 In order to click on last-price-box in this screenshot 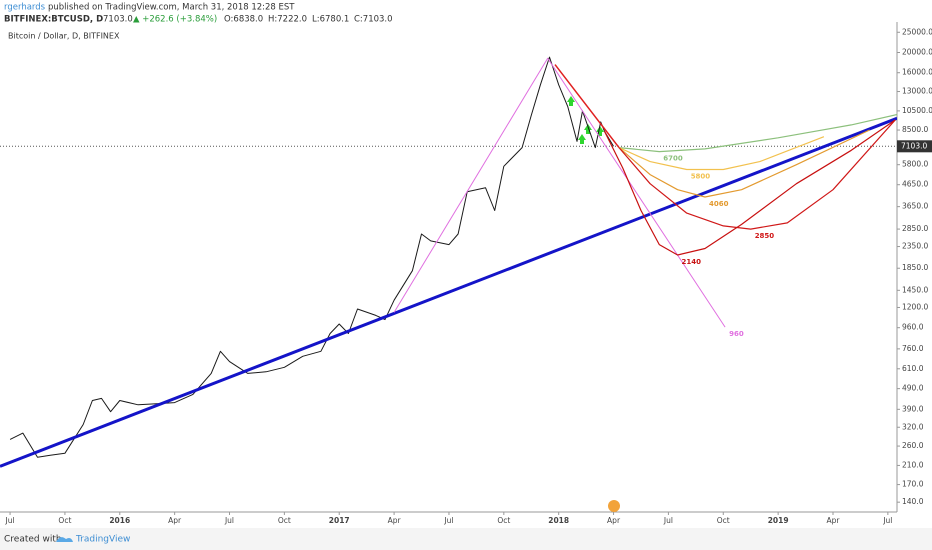, I will do `click(914, 146)`.